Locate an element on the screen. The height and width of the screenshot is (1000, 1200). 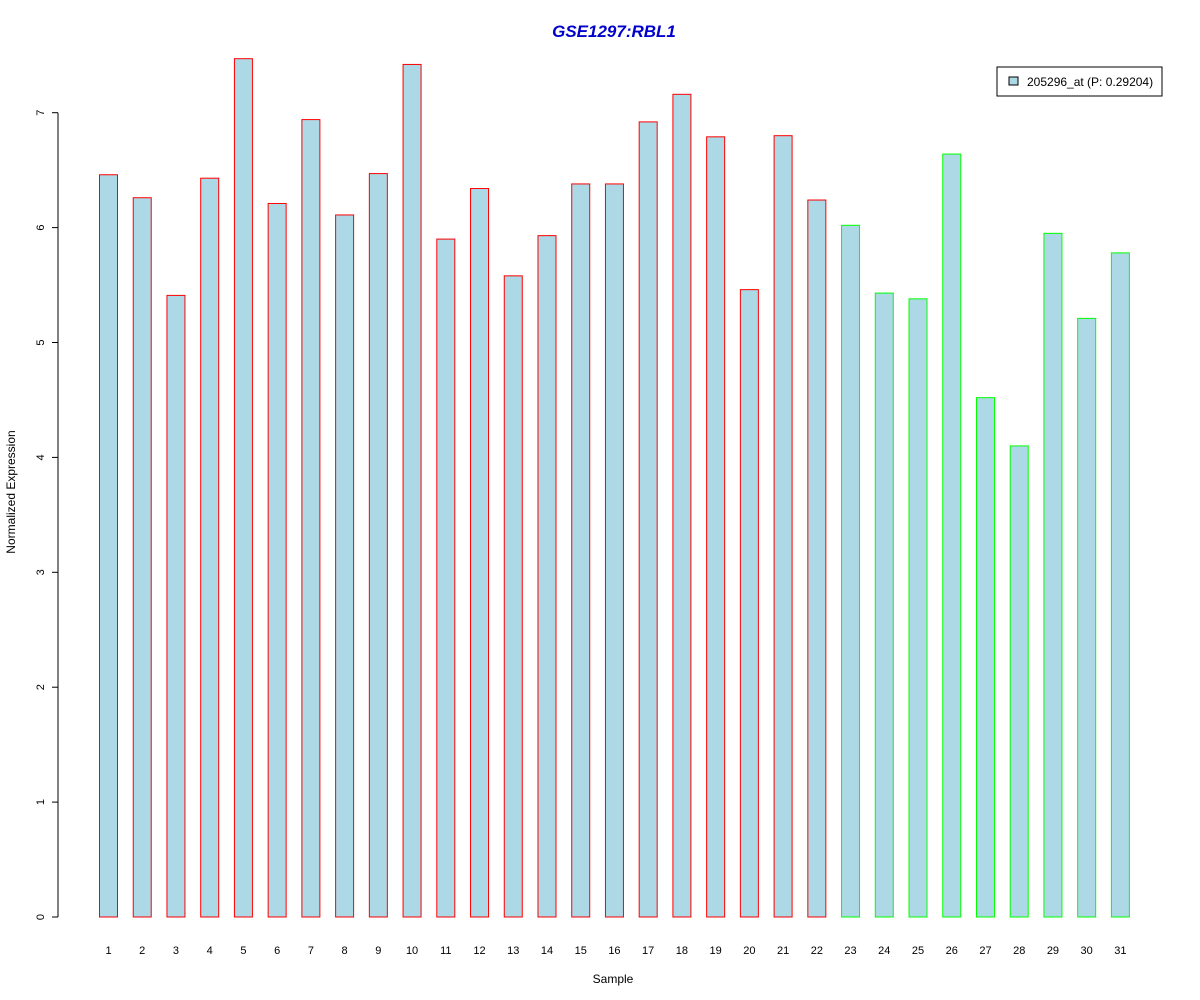
x-tick-label: 3 is located at coordinates (176, 951).